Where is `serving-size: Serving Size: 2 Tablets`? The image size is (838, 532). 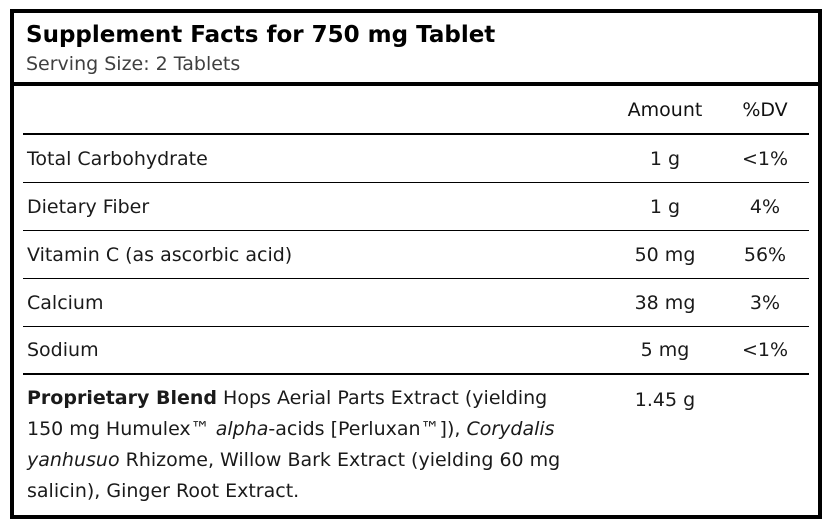
serving-size: Serving Size: 2 Tablets is located at coordinates (133, 64).